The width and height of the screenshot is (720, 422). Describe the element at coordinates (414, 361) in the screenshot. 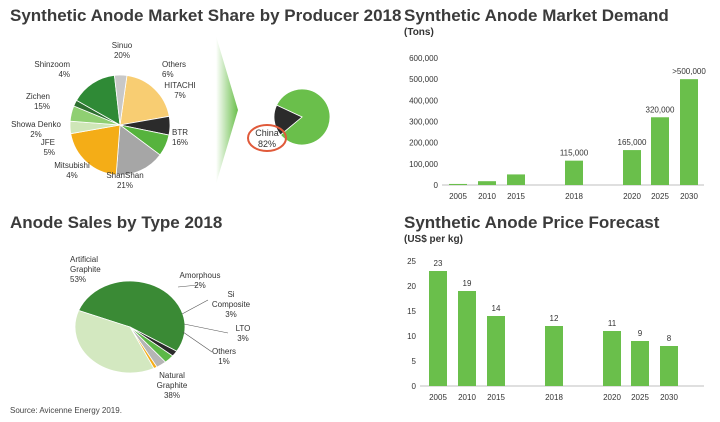

I see `price-ytick-label: 5` at that location.